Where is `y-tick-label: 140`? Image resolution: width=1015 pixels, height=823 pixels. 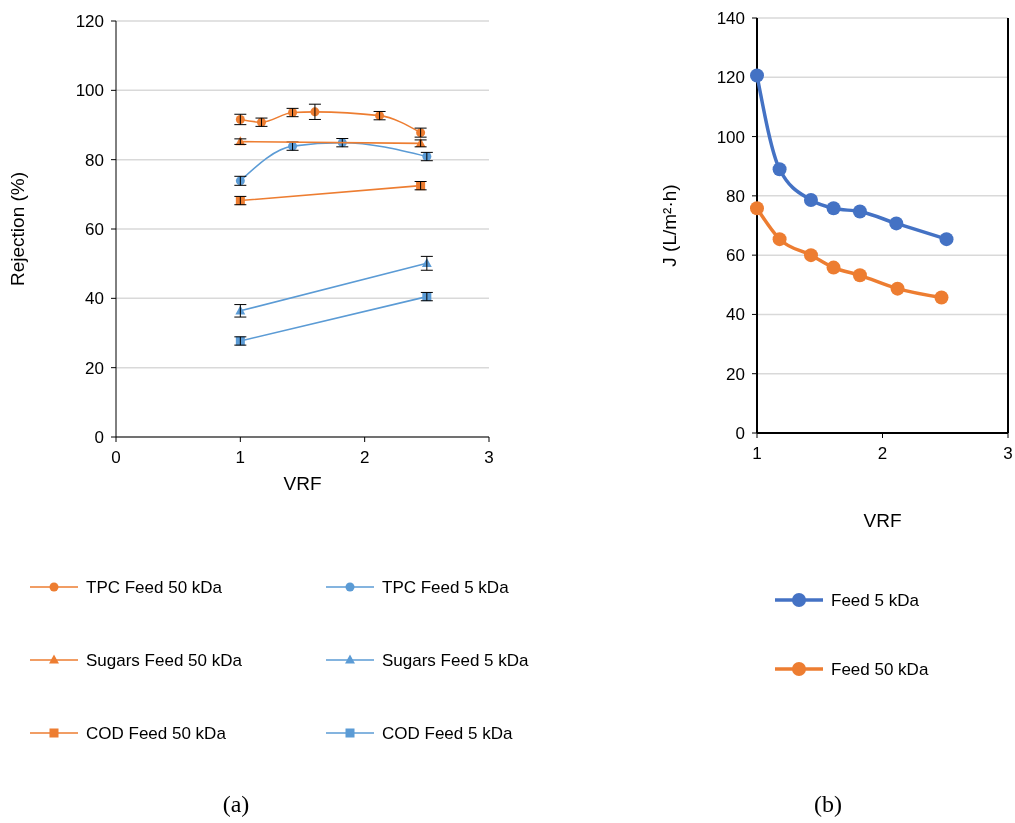
y-tick-label: 140 is located at coordinates (730, 18).